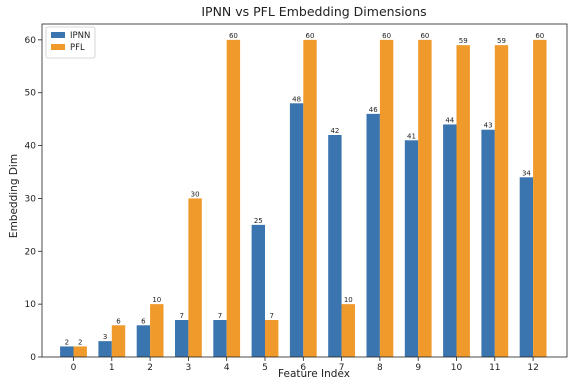 This screenshot has width=568, height=379. Describe the element at coordinates (418, 368) in the screenshot. I see `x-tick-label: 9` at that location.